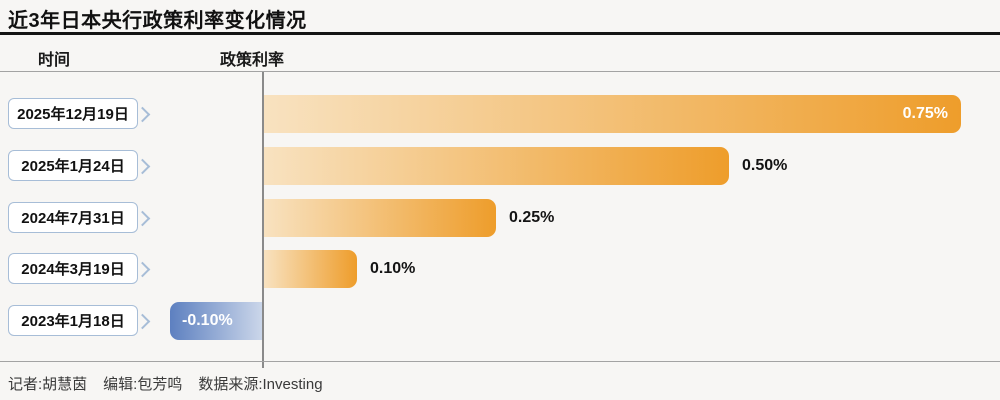  What do you see at coordinates (54, 60) in the screenshot?
I see `column-header-time: 时间` at bounding box center [54, 60].